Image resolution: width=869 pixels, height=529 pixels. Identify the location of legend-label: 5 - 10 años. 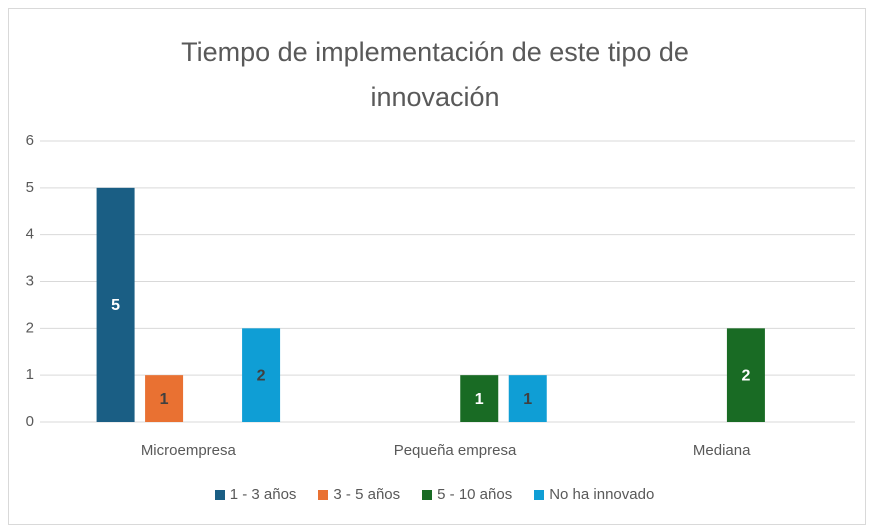
(475, 494).